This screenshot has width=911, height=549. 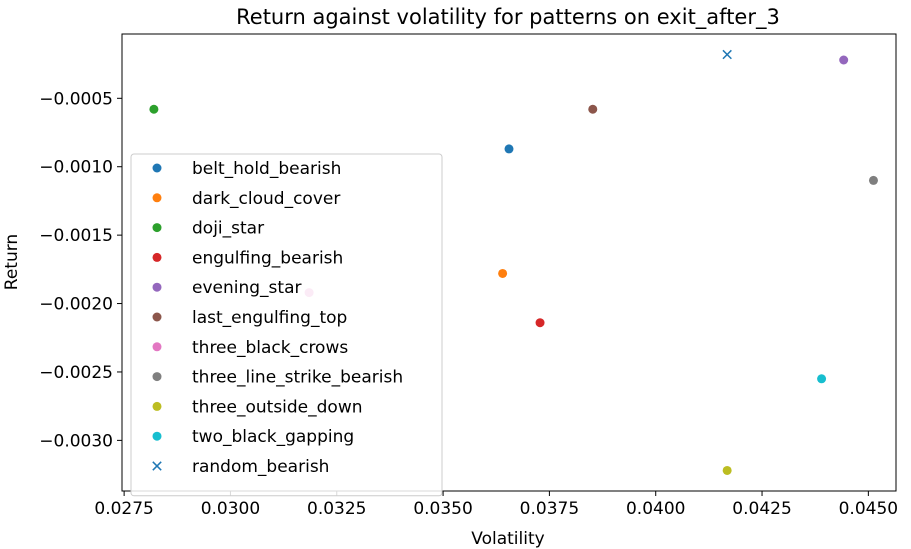 What do you see at coordinates (868, 509) in the screenshot?
I see `x-tick-label: 0.0450` at bounding box center [868, 509].